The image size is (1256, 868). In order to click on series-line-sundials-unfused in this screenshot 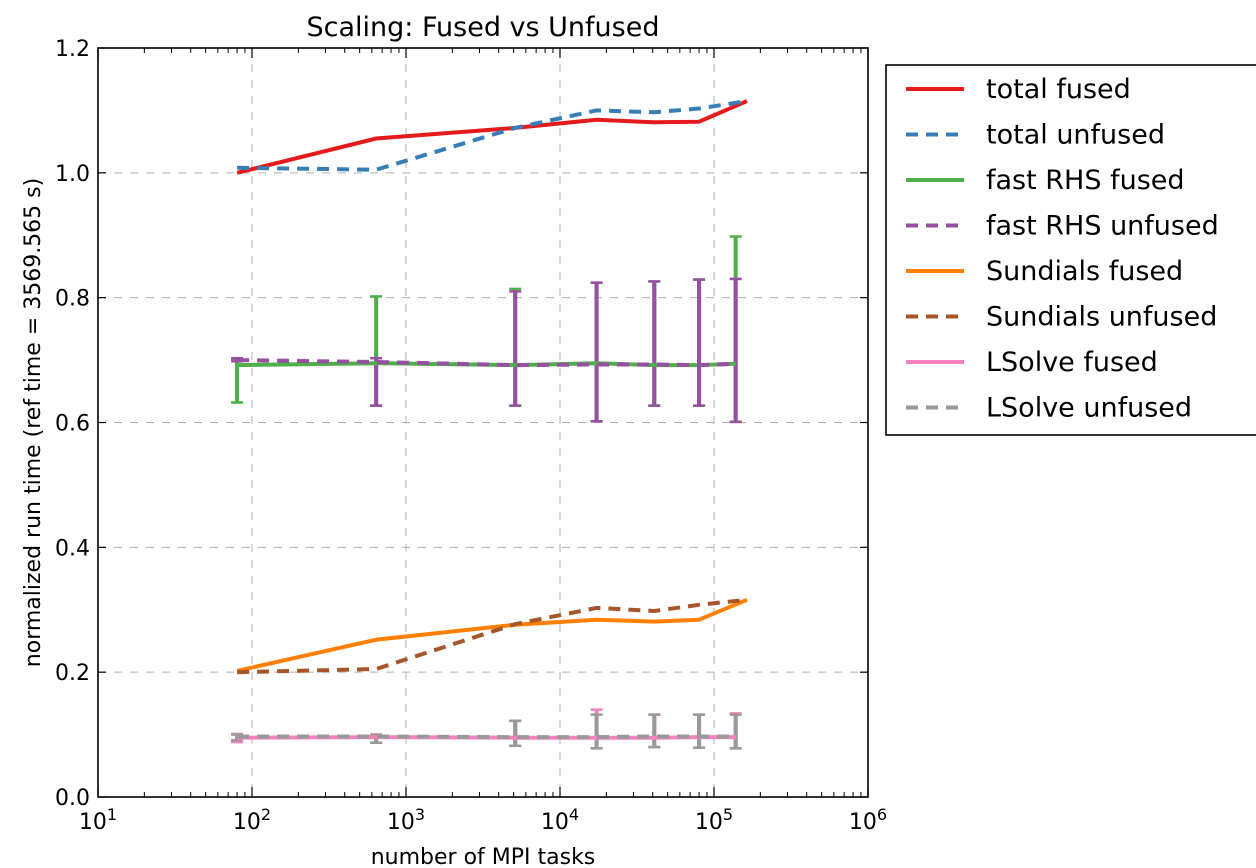, I will do `click(492, 636)`.